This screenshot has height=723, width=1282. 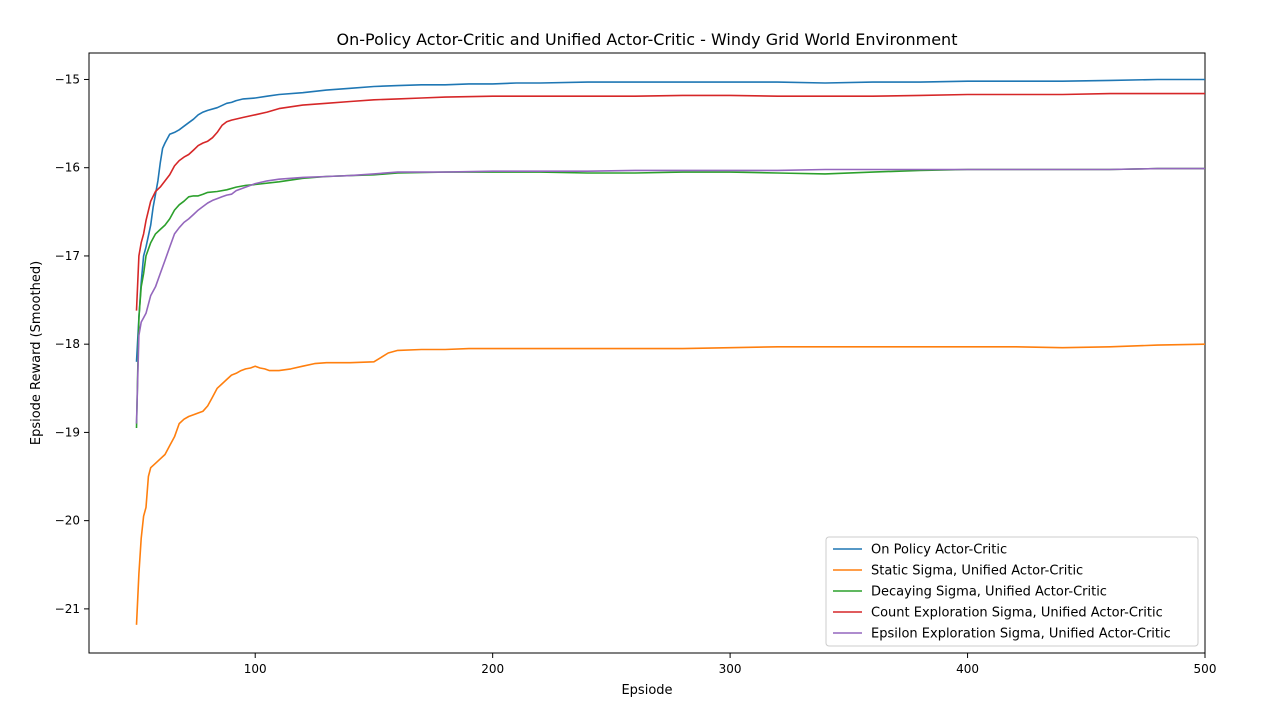 I want to click on x-axis: 100 200 300 400 500, so click(x=730, y=664).